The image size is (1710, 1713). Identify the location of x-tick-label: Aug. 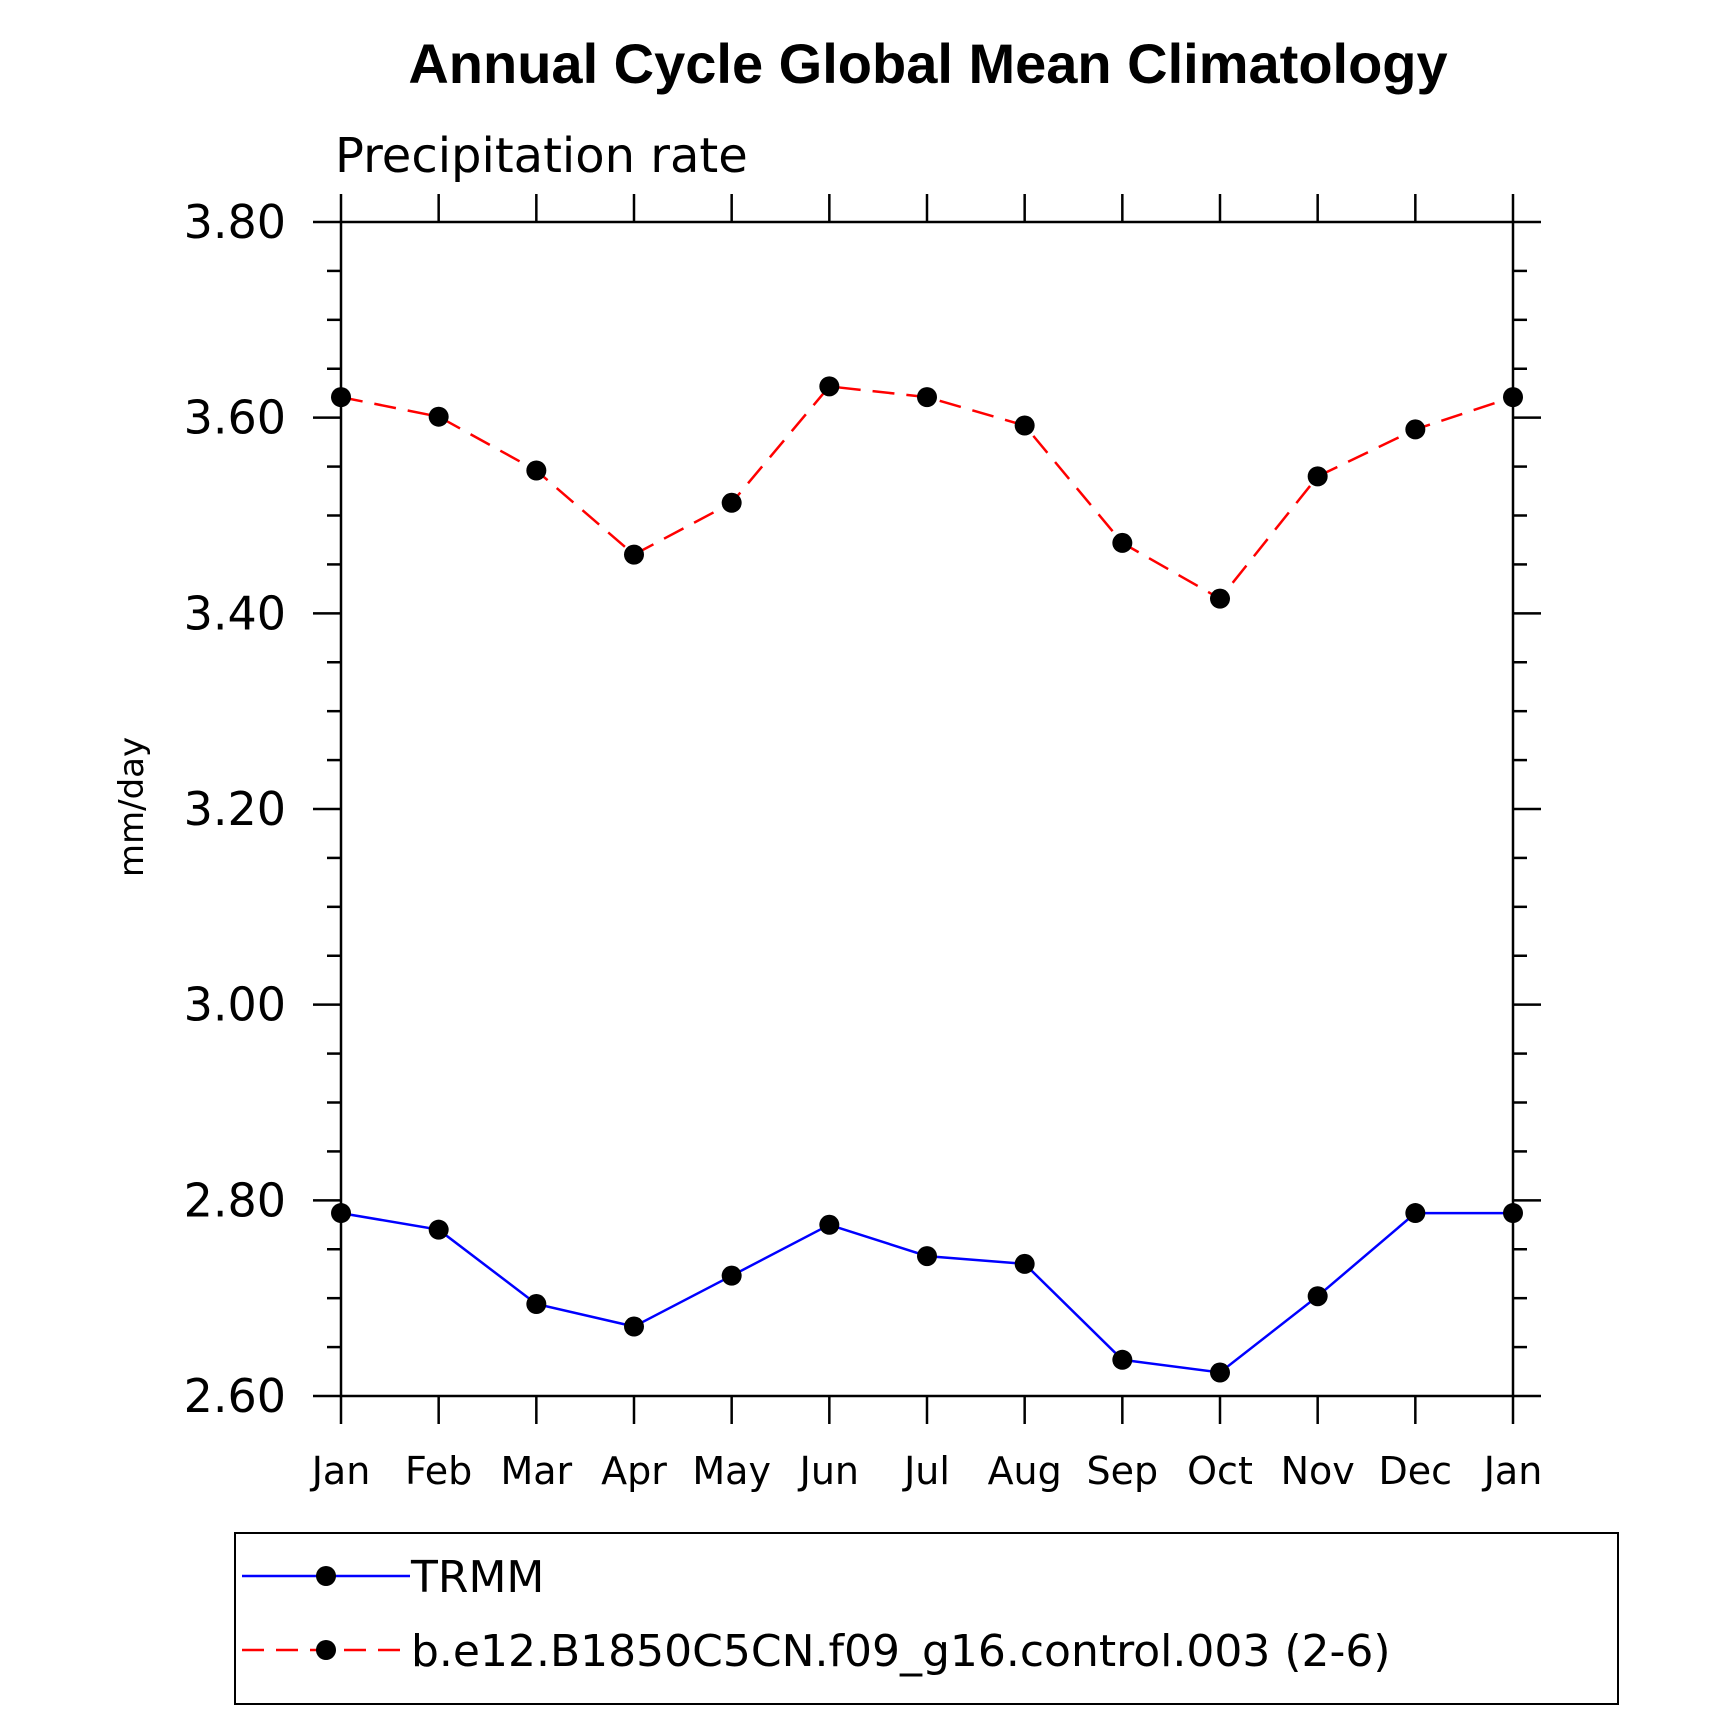
(1025, 1471).